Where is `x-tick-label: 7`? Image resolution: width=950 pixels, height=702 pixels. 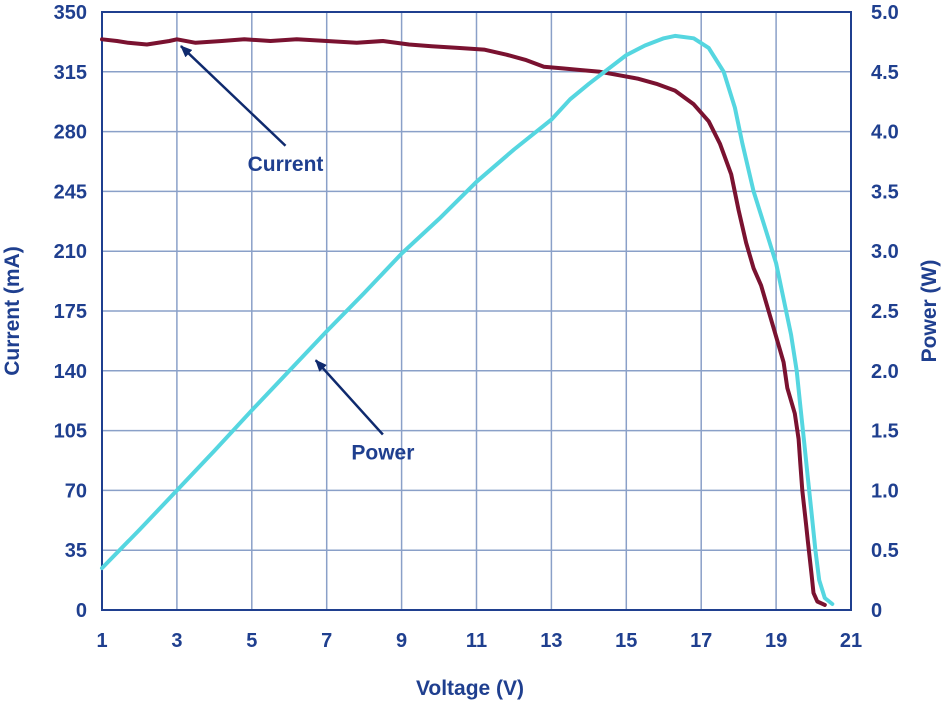
x-tick-label: 7 is located at coordinates (326, 641).